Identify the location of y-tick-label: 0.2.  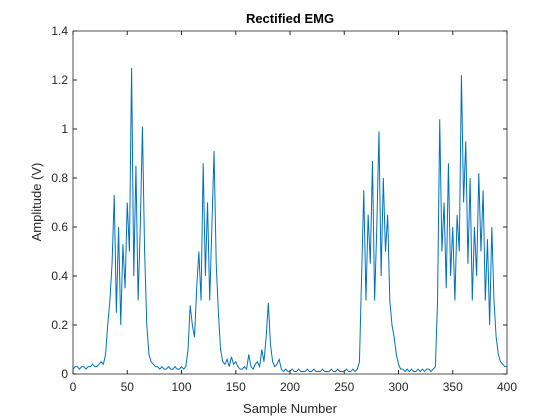
(59, 325).